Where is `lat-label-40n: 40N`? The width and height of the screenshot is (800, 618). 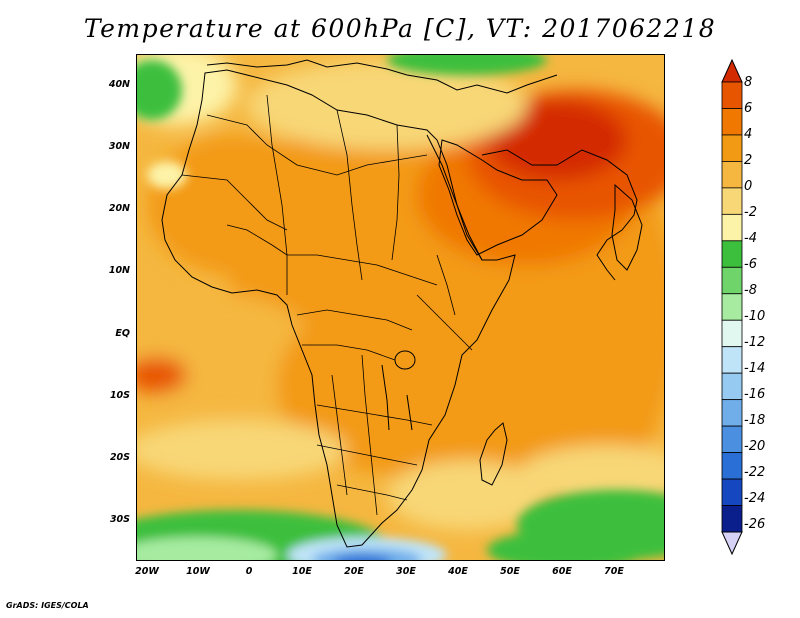
lat-label-40n: 40N is located at coordinates (119, 84).